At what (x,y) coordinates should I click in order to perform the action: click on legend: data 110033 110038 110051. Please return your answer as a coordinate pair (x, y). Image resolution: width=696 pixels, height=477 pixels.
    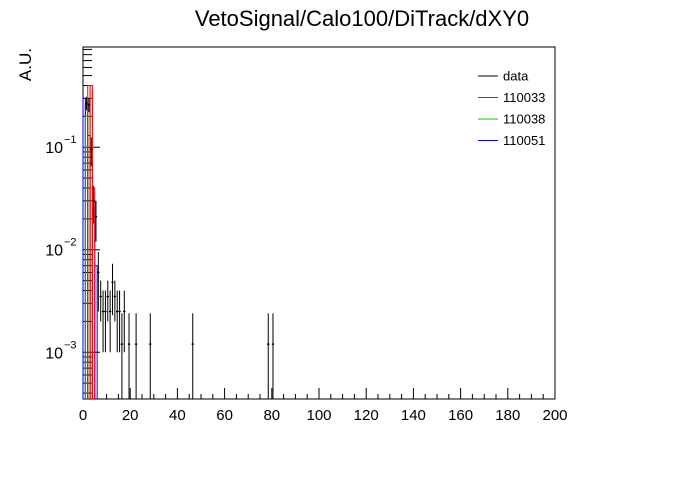
    Looking at the image, I should click on (511, 108).